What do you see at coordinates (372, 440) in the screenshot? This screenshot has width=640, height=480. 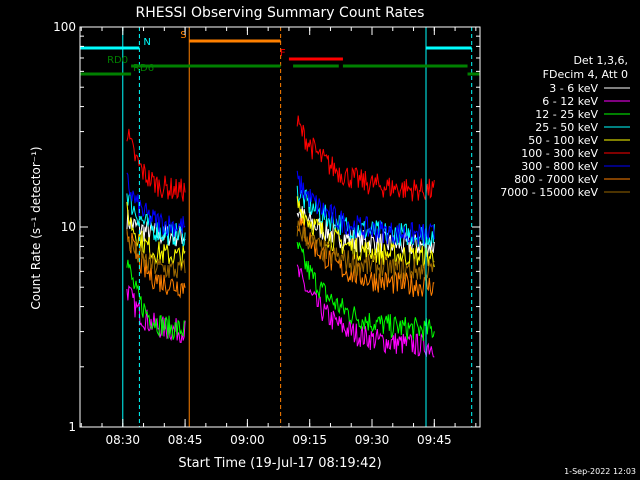 I see `x-tick-label: 09:30` at bounding box center [372, 440].